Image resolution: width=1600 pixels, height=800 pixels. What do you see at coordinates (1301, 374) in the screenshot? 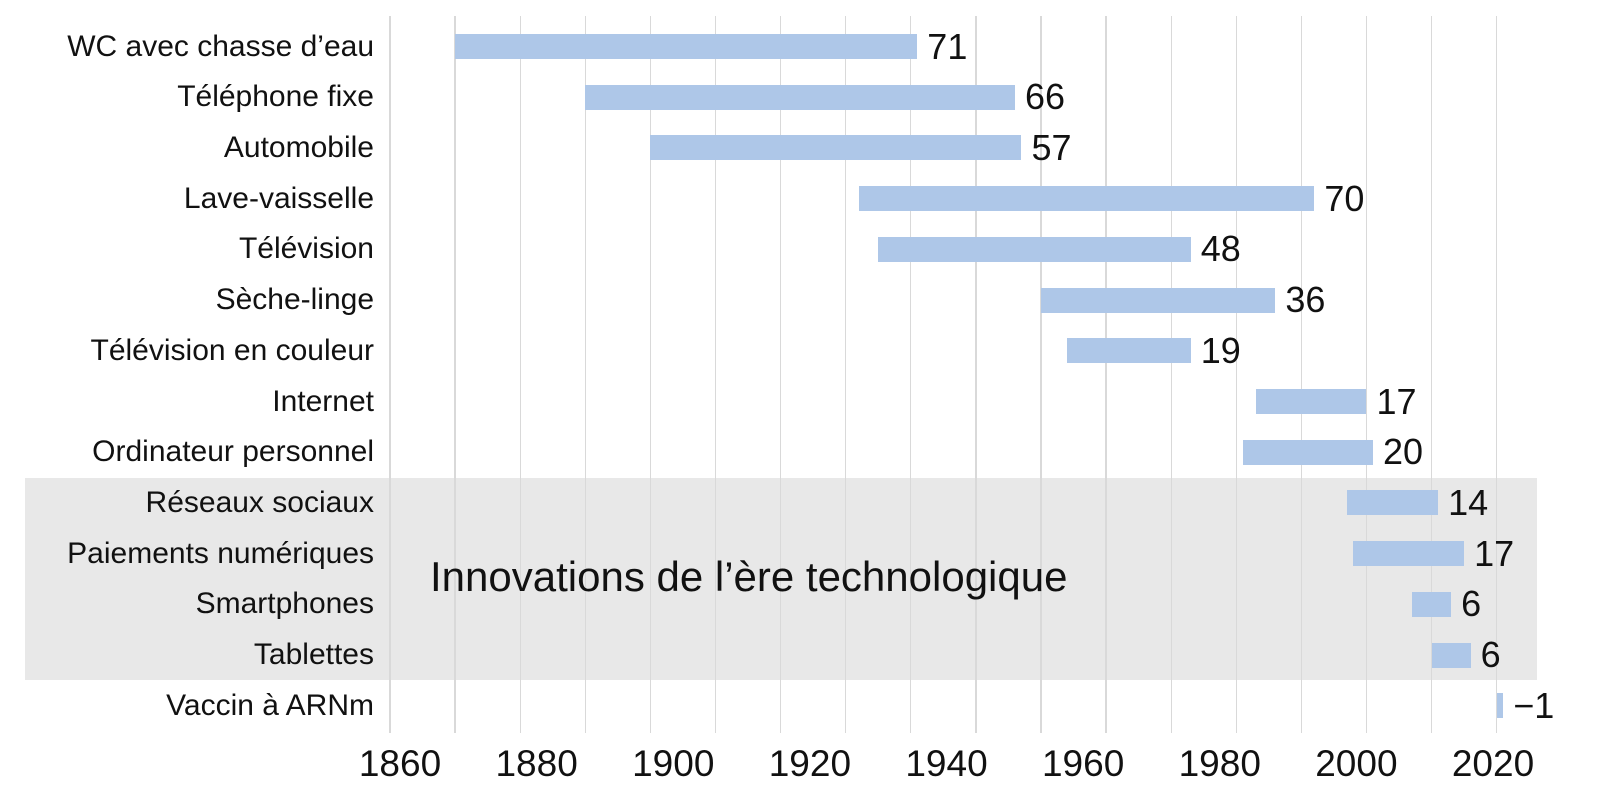
I see `gridline-1990` at bounding box center [1301, 374].